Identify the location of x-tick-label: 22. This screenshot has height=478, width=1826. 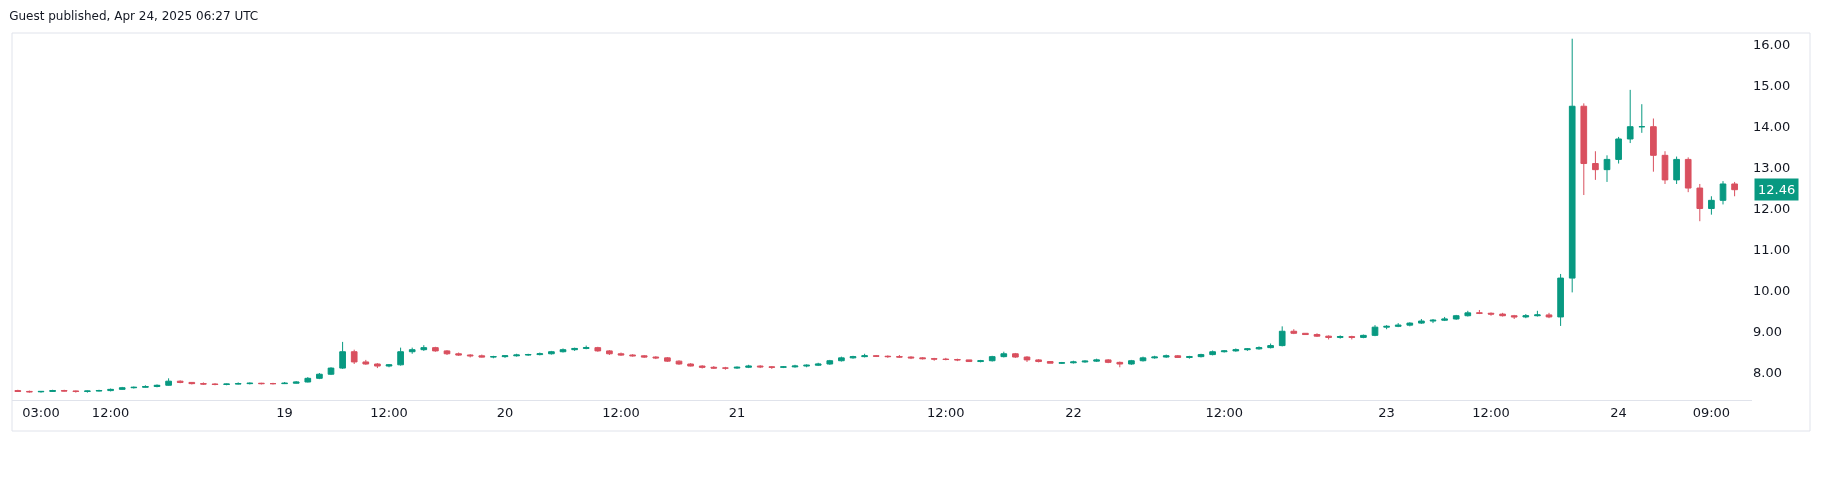
(1073, 412).